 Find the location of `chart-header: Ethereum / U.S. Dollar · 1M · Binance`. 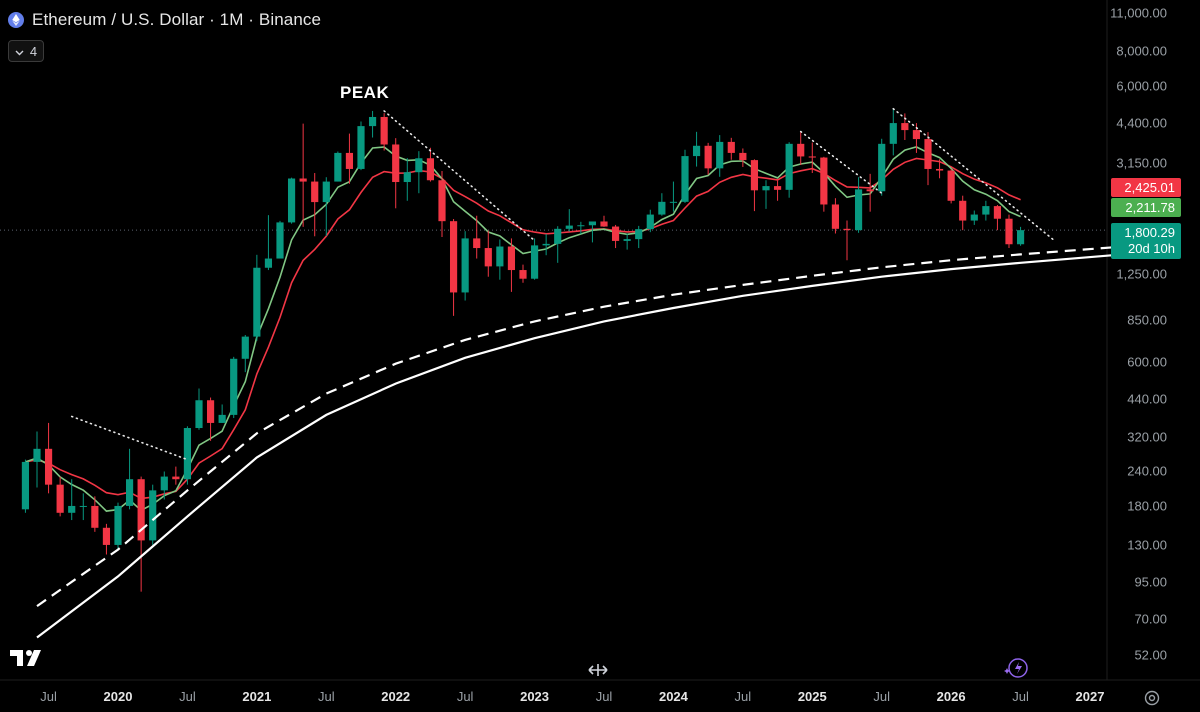

chart-header: Ethereum / U.S. Dollar · 1M · Binance is located at coordinates (164, 20).